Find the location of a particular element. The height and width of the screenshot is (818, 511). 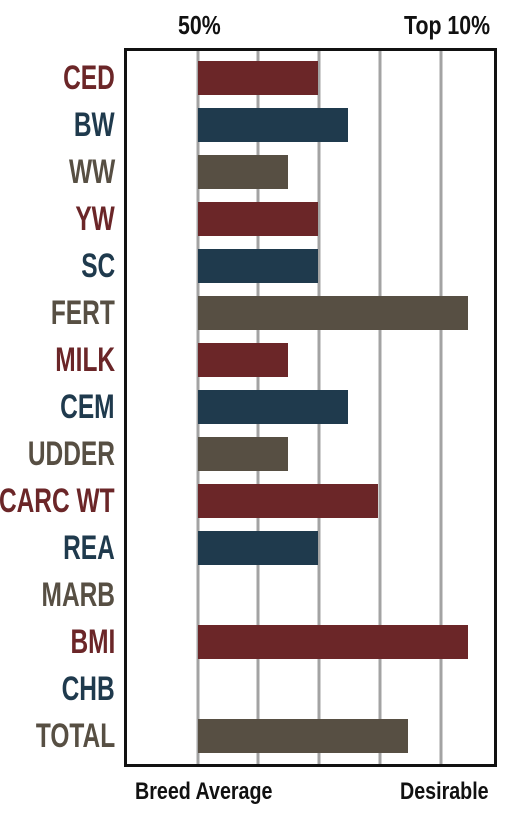

trait-label-bw: BW is located at coordinates (94, 125).